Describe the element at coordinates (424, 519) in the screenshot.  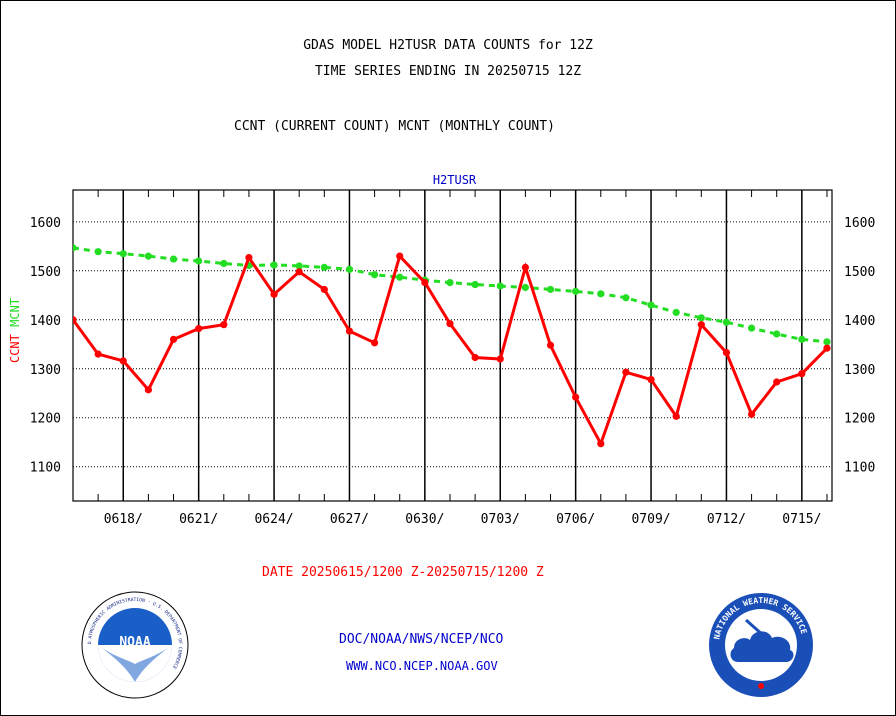
I see `x-tick-label: 0630/` at that location.